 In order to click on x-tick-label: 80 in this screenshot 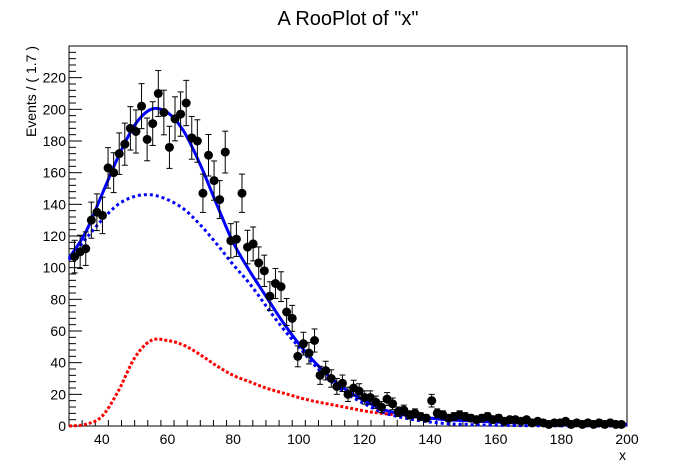, I will do `click(233, 439)`.